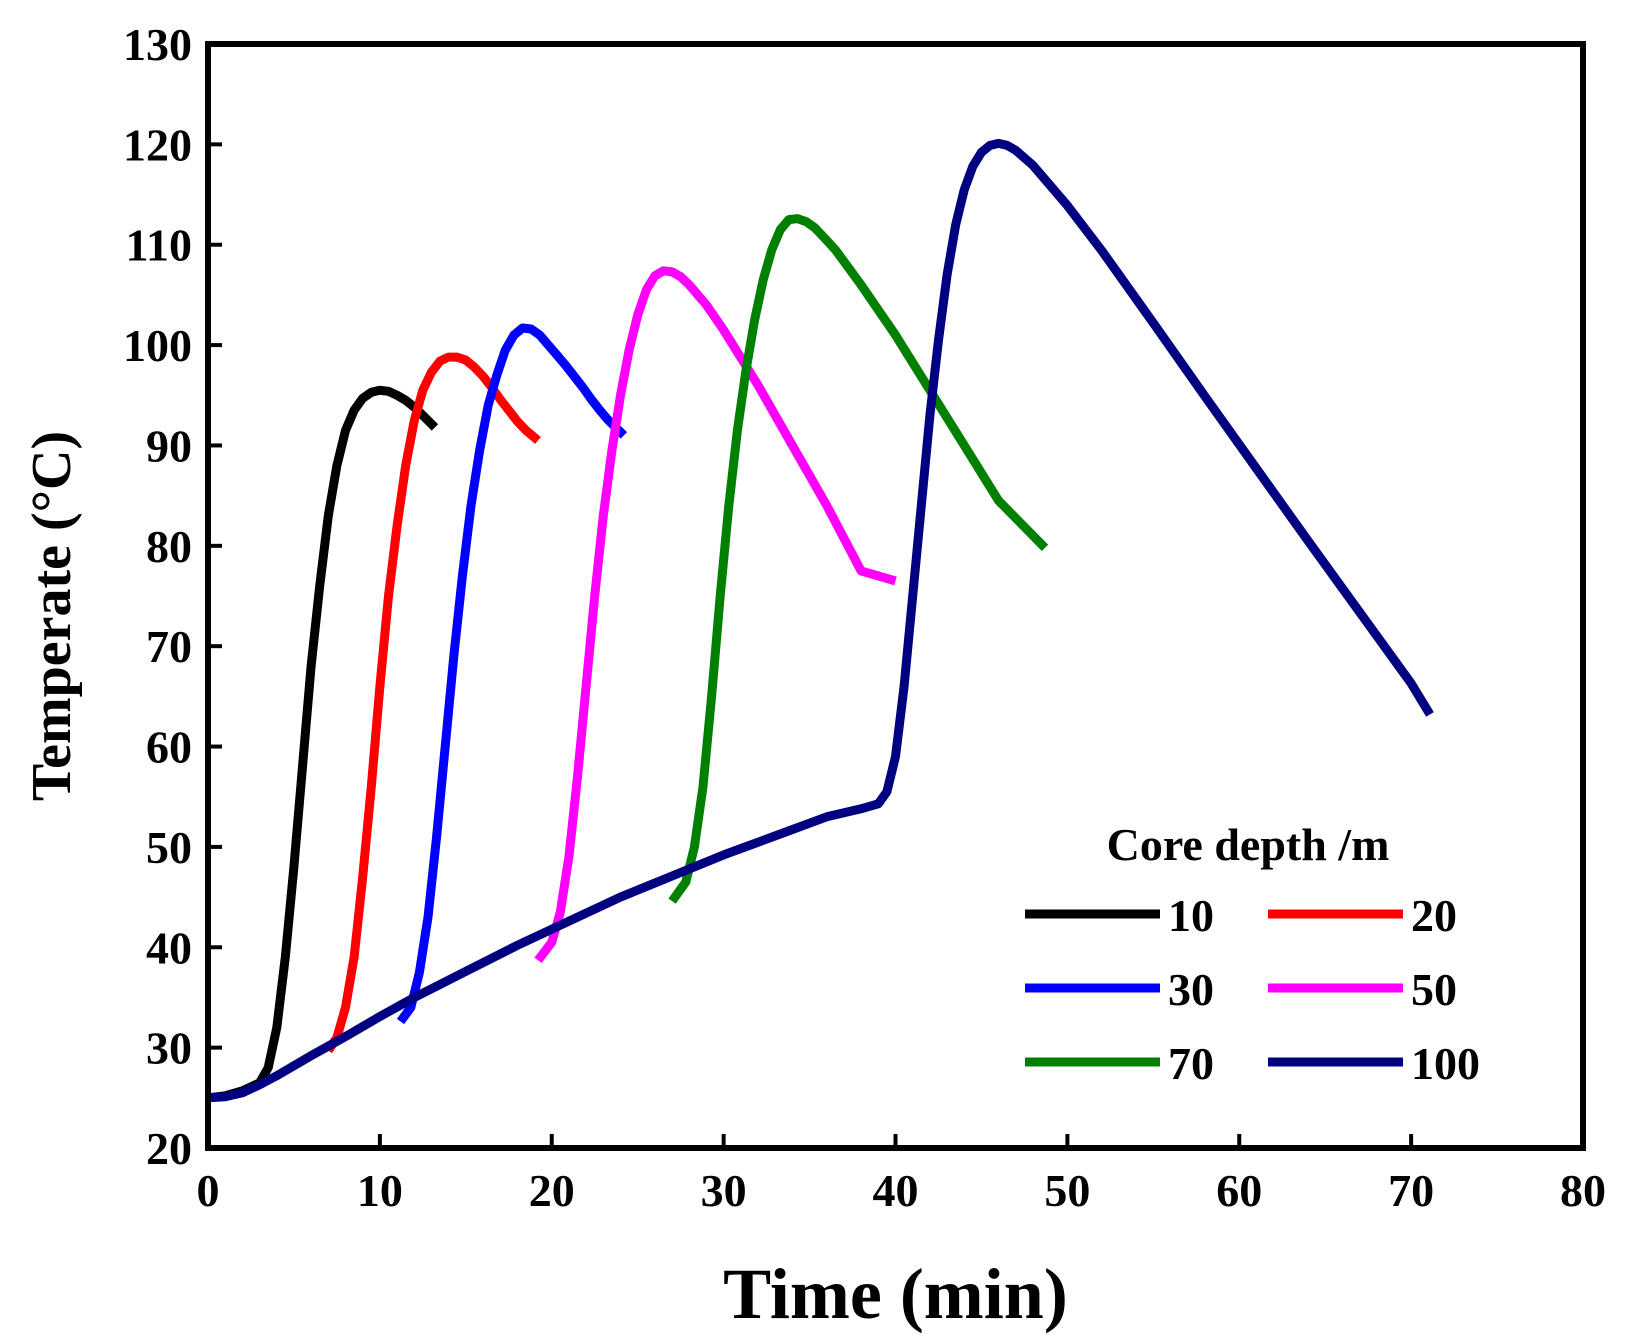  Describe the element at coordinates (1583, 1190) in the screenshot. I see `x-tick-label-80: 80` at that location.